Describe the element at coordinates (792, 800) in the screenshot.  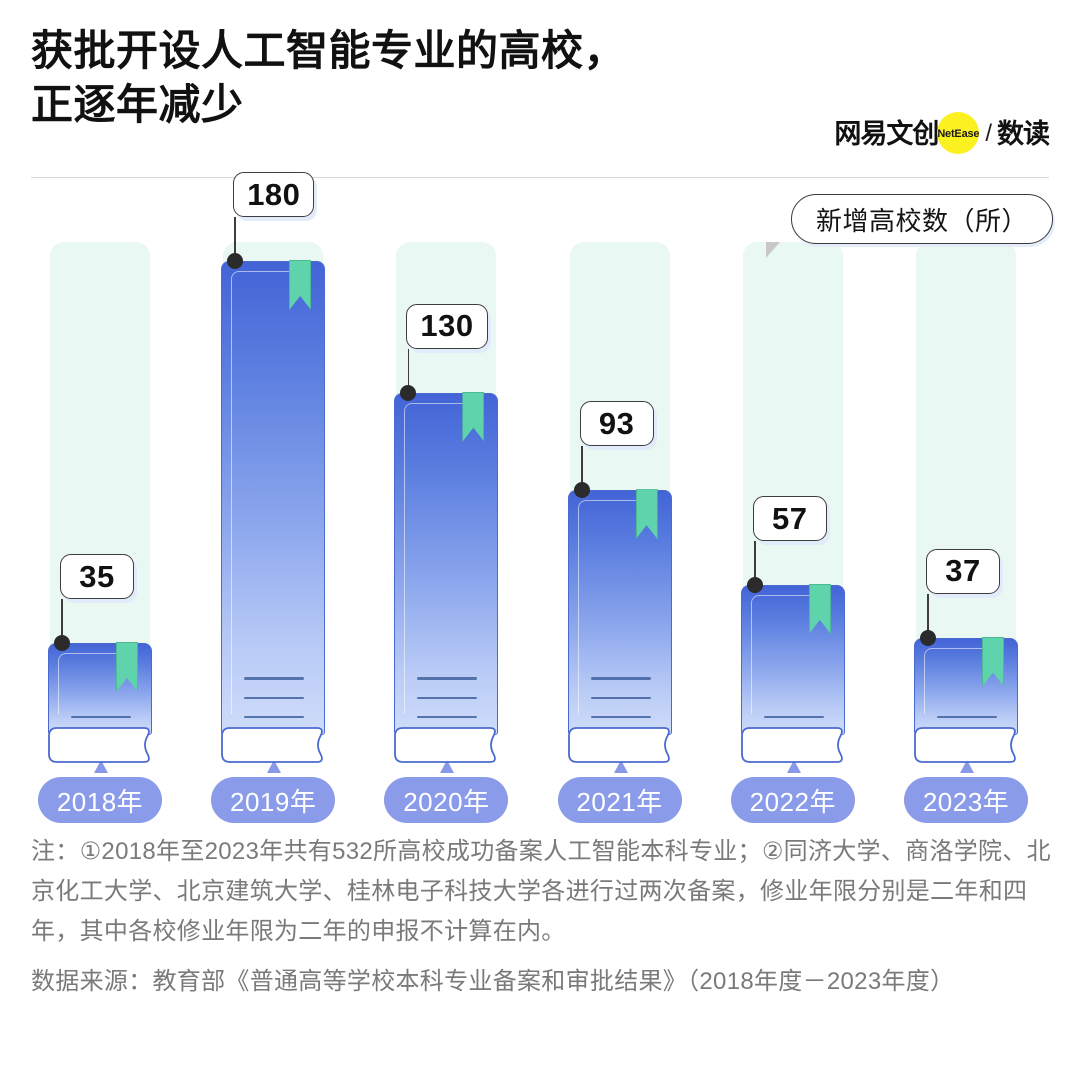
I see `year-label-2022年: 2022年` at that location.